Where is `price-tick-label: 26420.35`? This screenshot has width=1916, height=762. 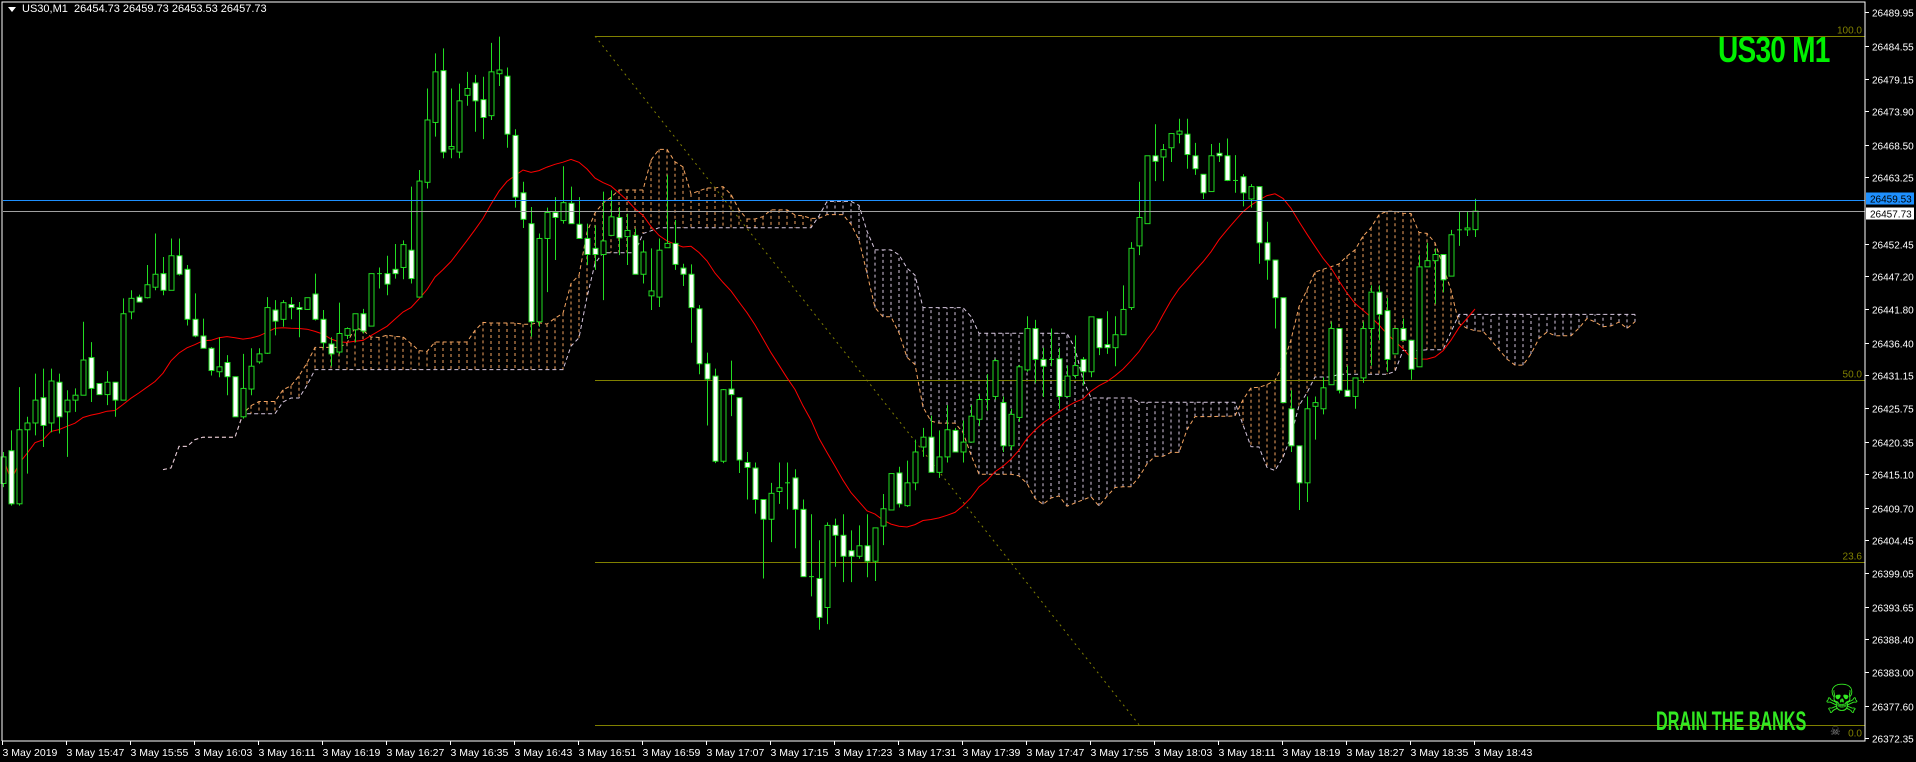
price-tick-label: 26420.35 is located at coordinates (1893, 444).